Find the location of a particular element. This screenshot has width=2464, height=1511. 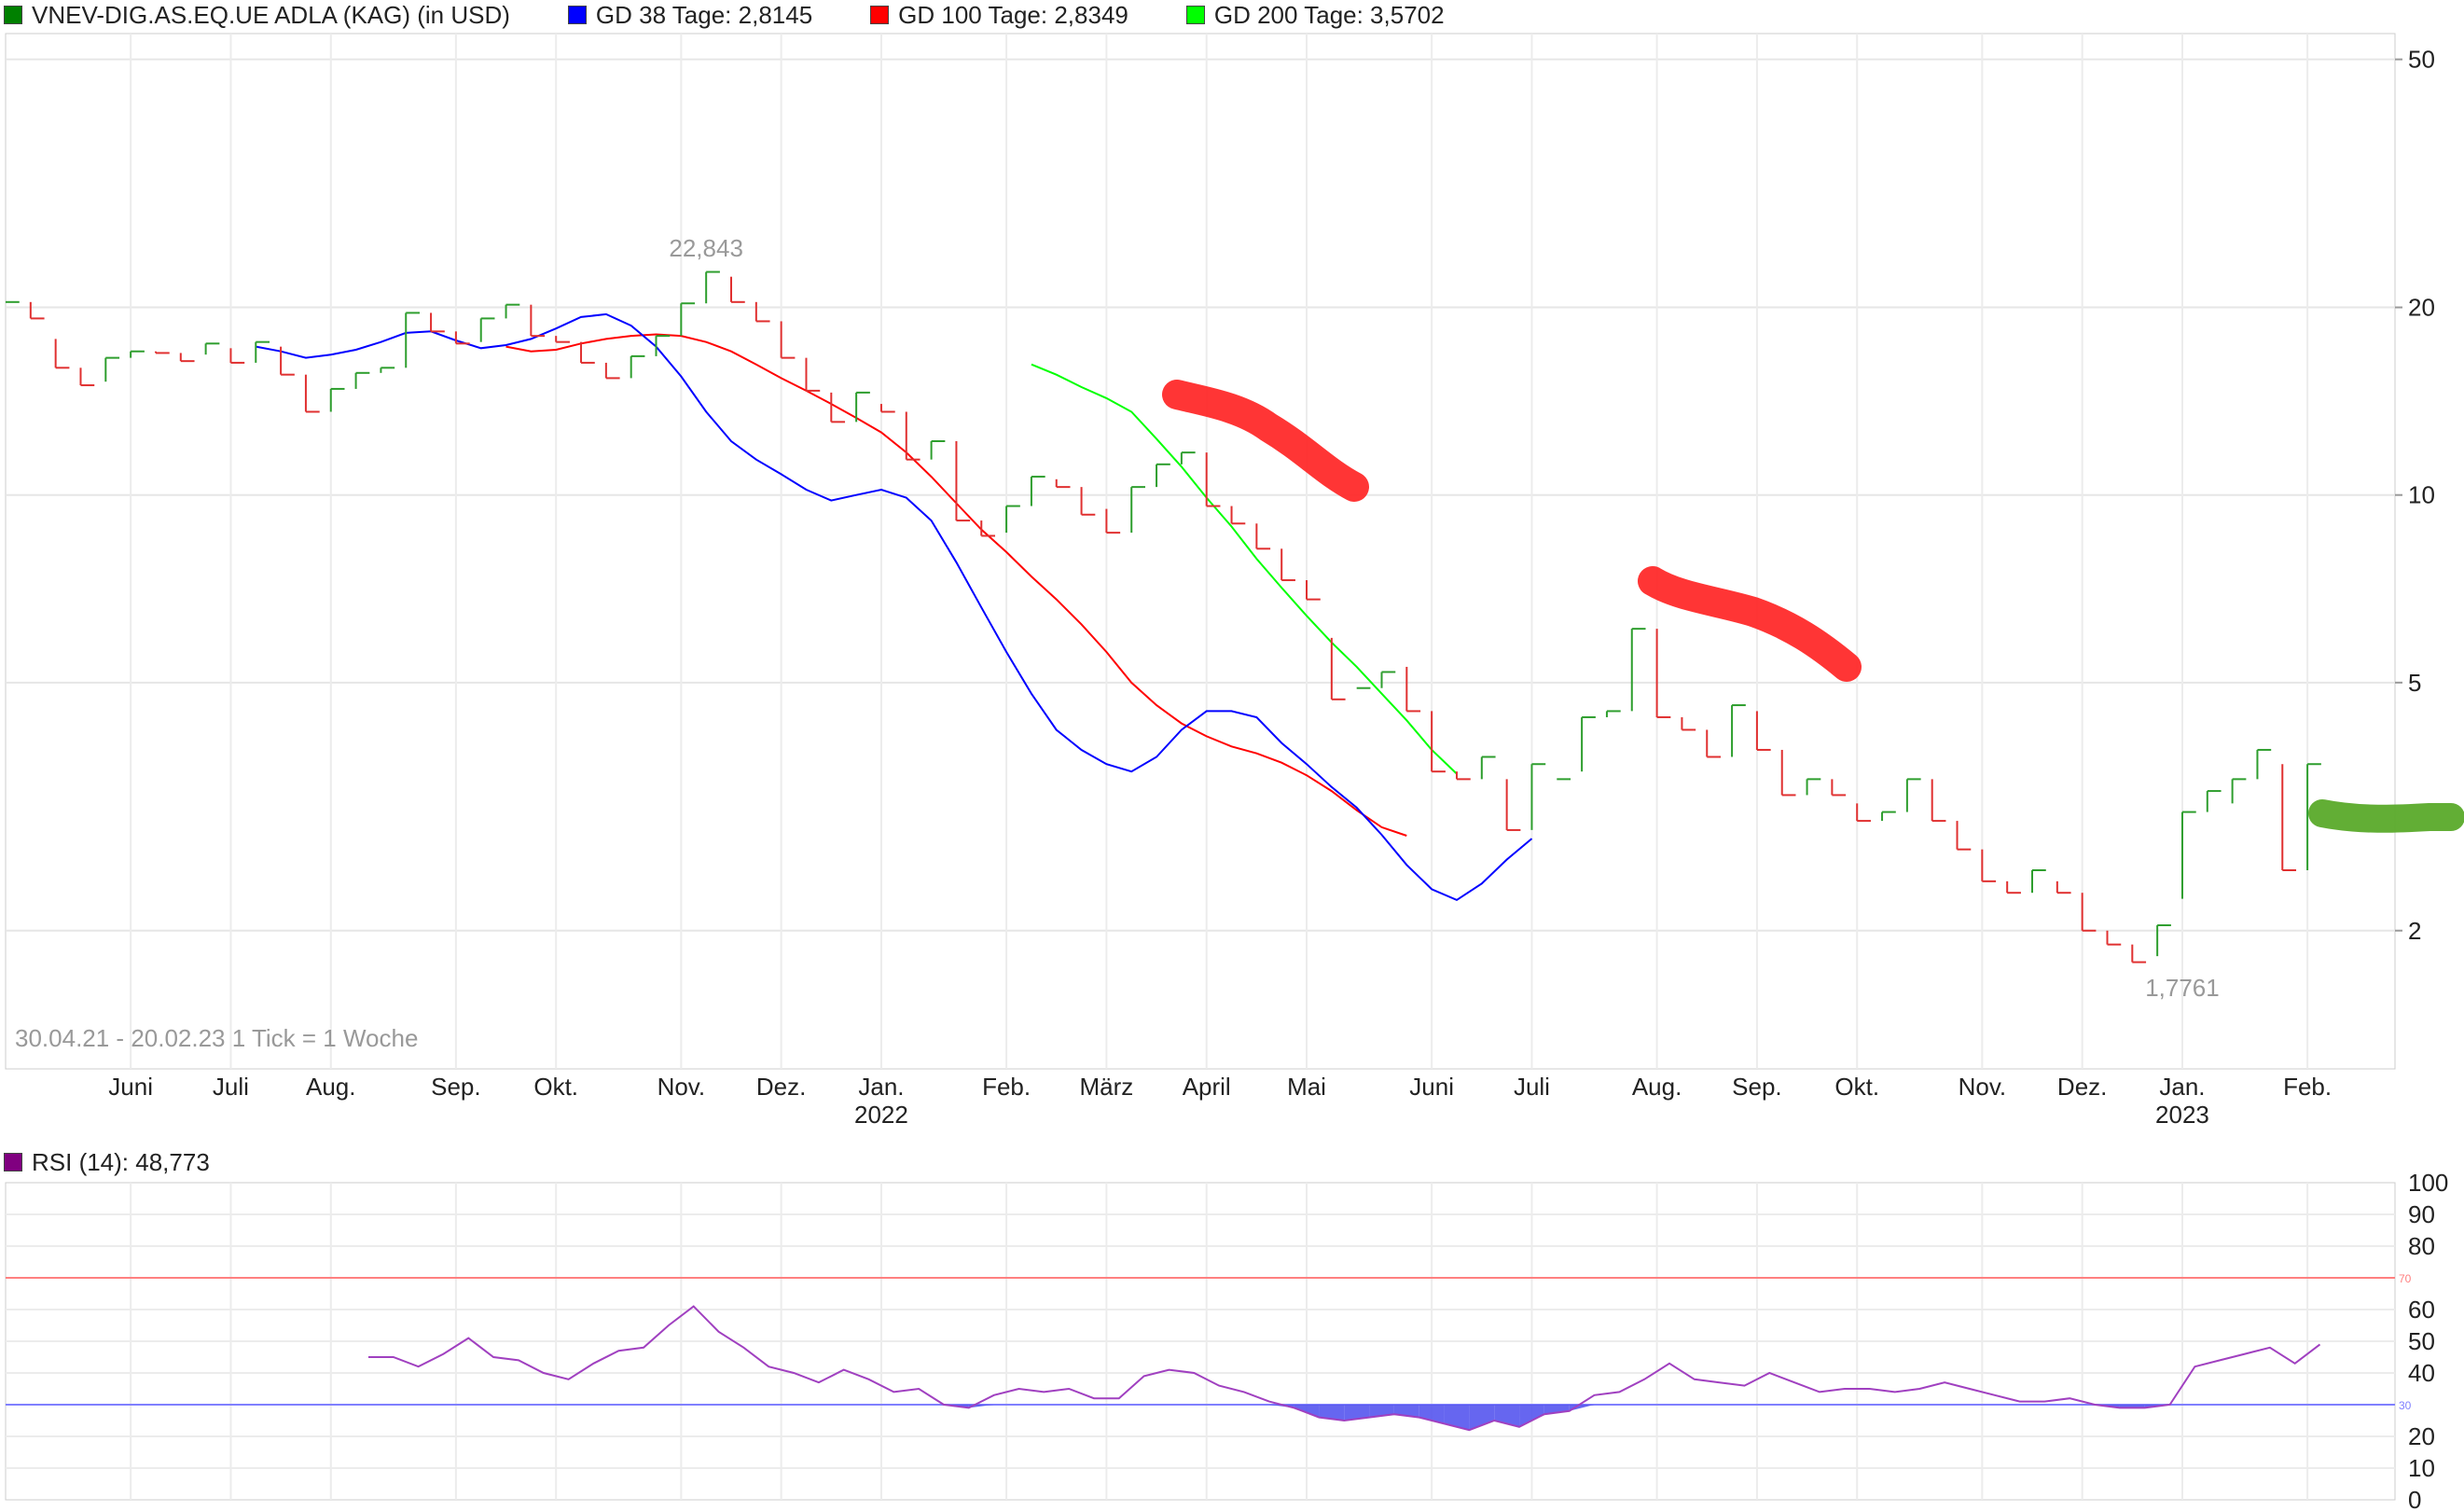

rsi-ytick-label: 60 is located at coordinates (2421, 1310).